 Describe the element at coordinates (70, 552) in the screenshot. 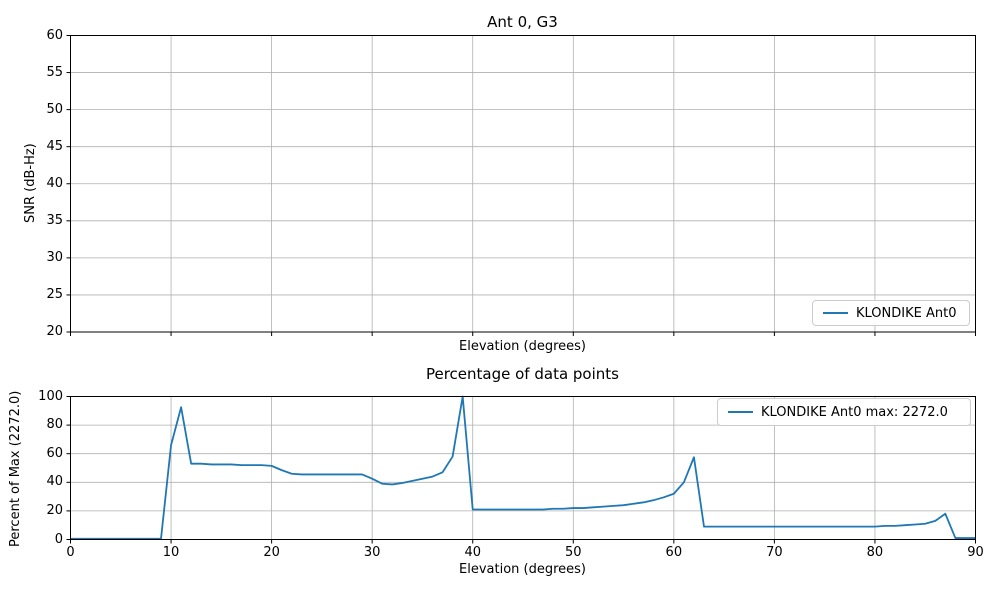

I see `x-tick-label: 0` at that location.